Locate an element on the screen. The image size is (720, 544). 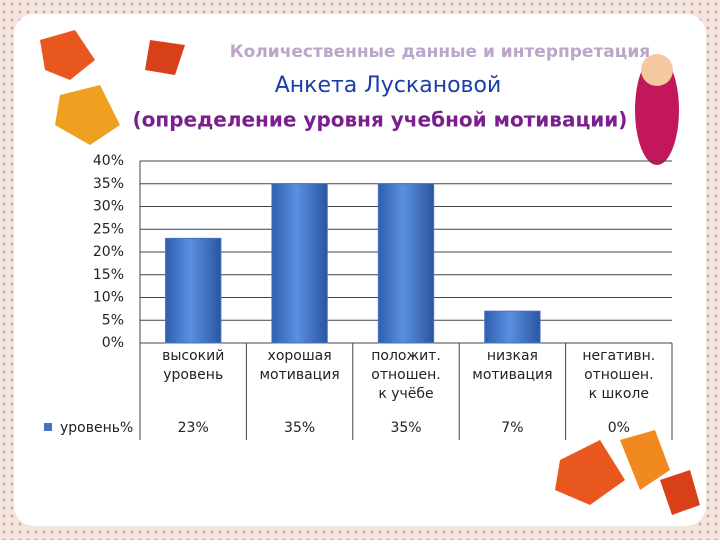
slide-subtitle: Анкета Лускановой is located at coordinates (388, 85).